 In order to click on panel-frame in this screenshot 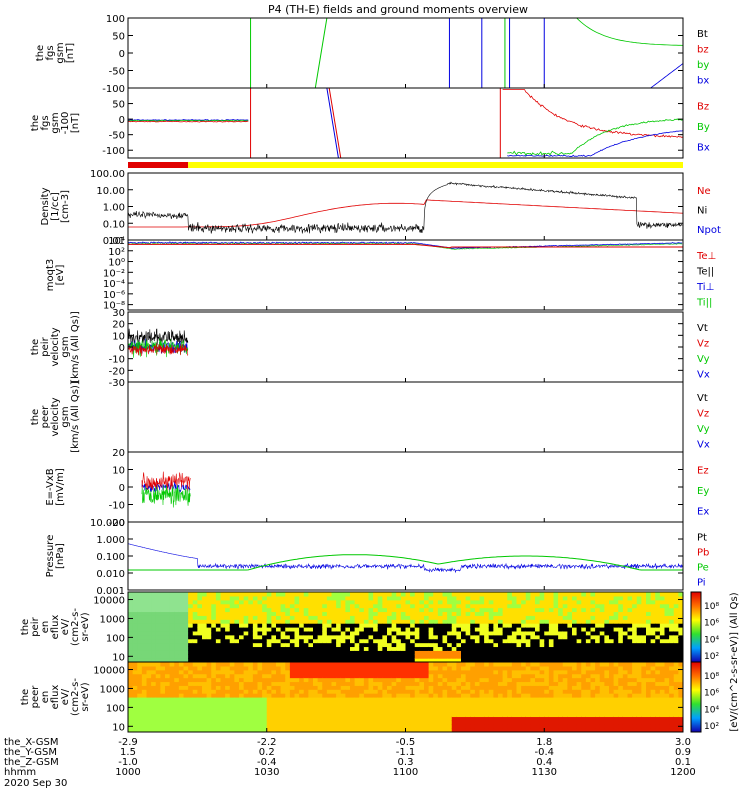, I will do `click(405, 53)`.